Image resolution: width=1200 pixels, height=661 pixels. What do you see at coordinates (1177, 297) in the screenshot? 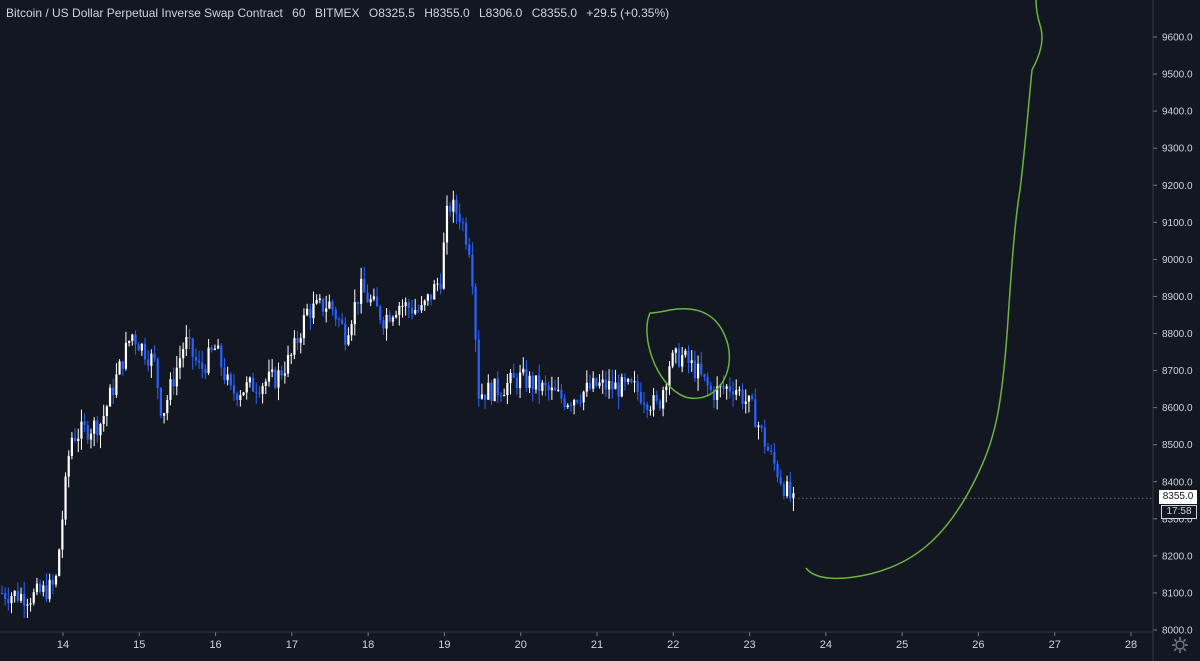
I see `y-tick-label: 8900.0` at bounding box center [1177, 297].